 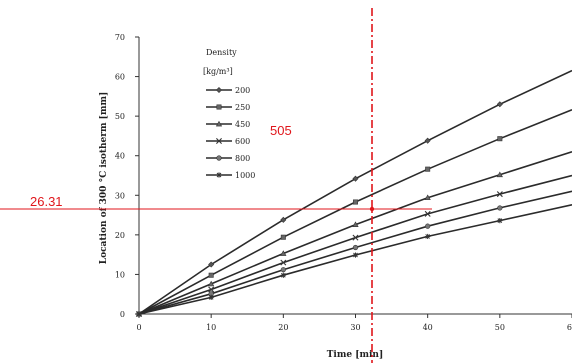 I want to click on legend-label: 1000, so click(x=245, y=175).